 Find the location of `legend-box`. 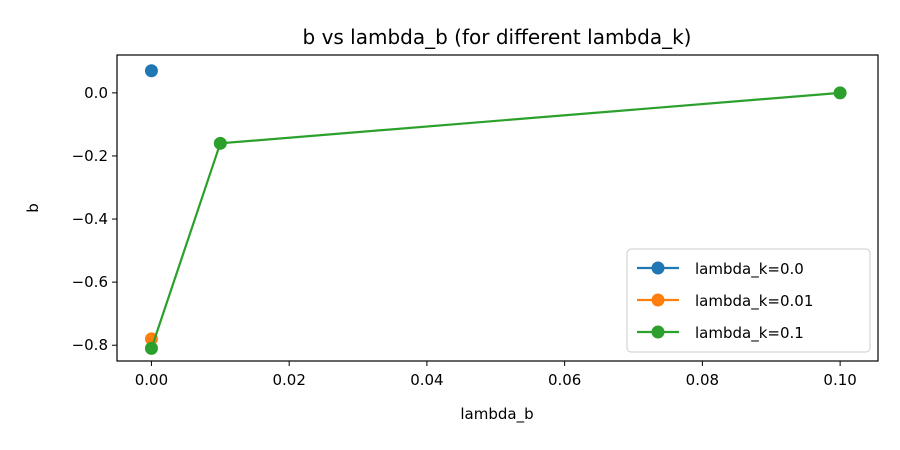

legend-box is located at coordinates (748, 300).